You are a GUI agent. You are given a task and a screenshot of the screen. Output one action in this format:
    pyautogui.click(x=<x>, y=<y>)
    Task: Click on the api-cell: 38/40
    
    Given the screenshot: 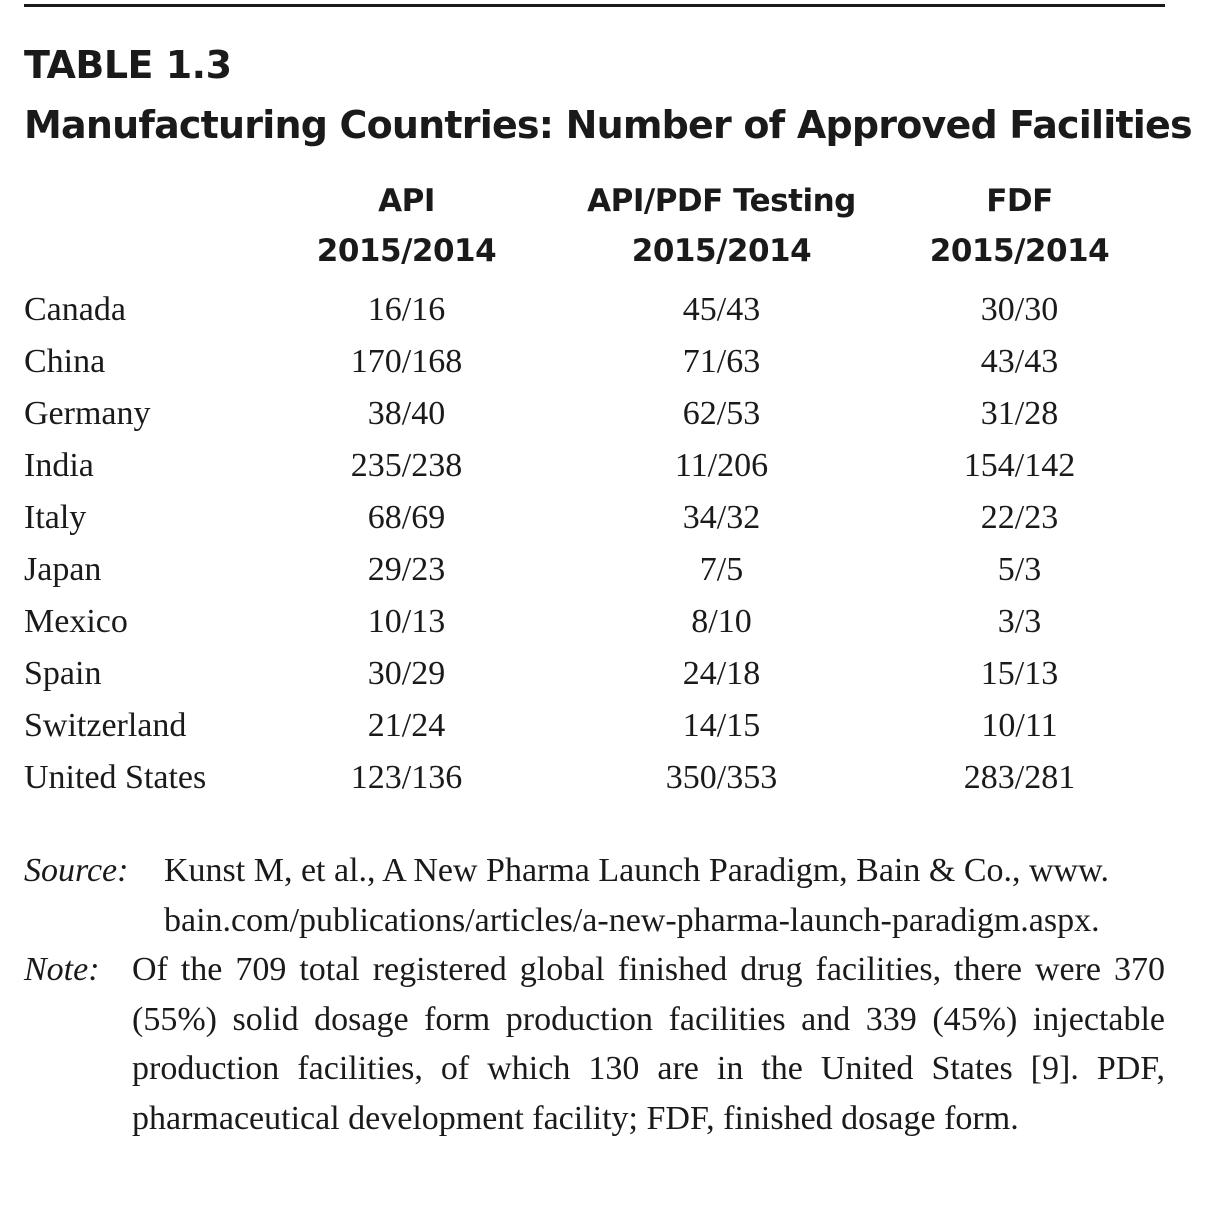 What is the action you would take?
    pyautogui.click(x=406, y=413)
    